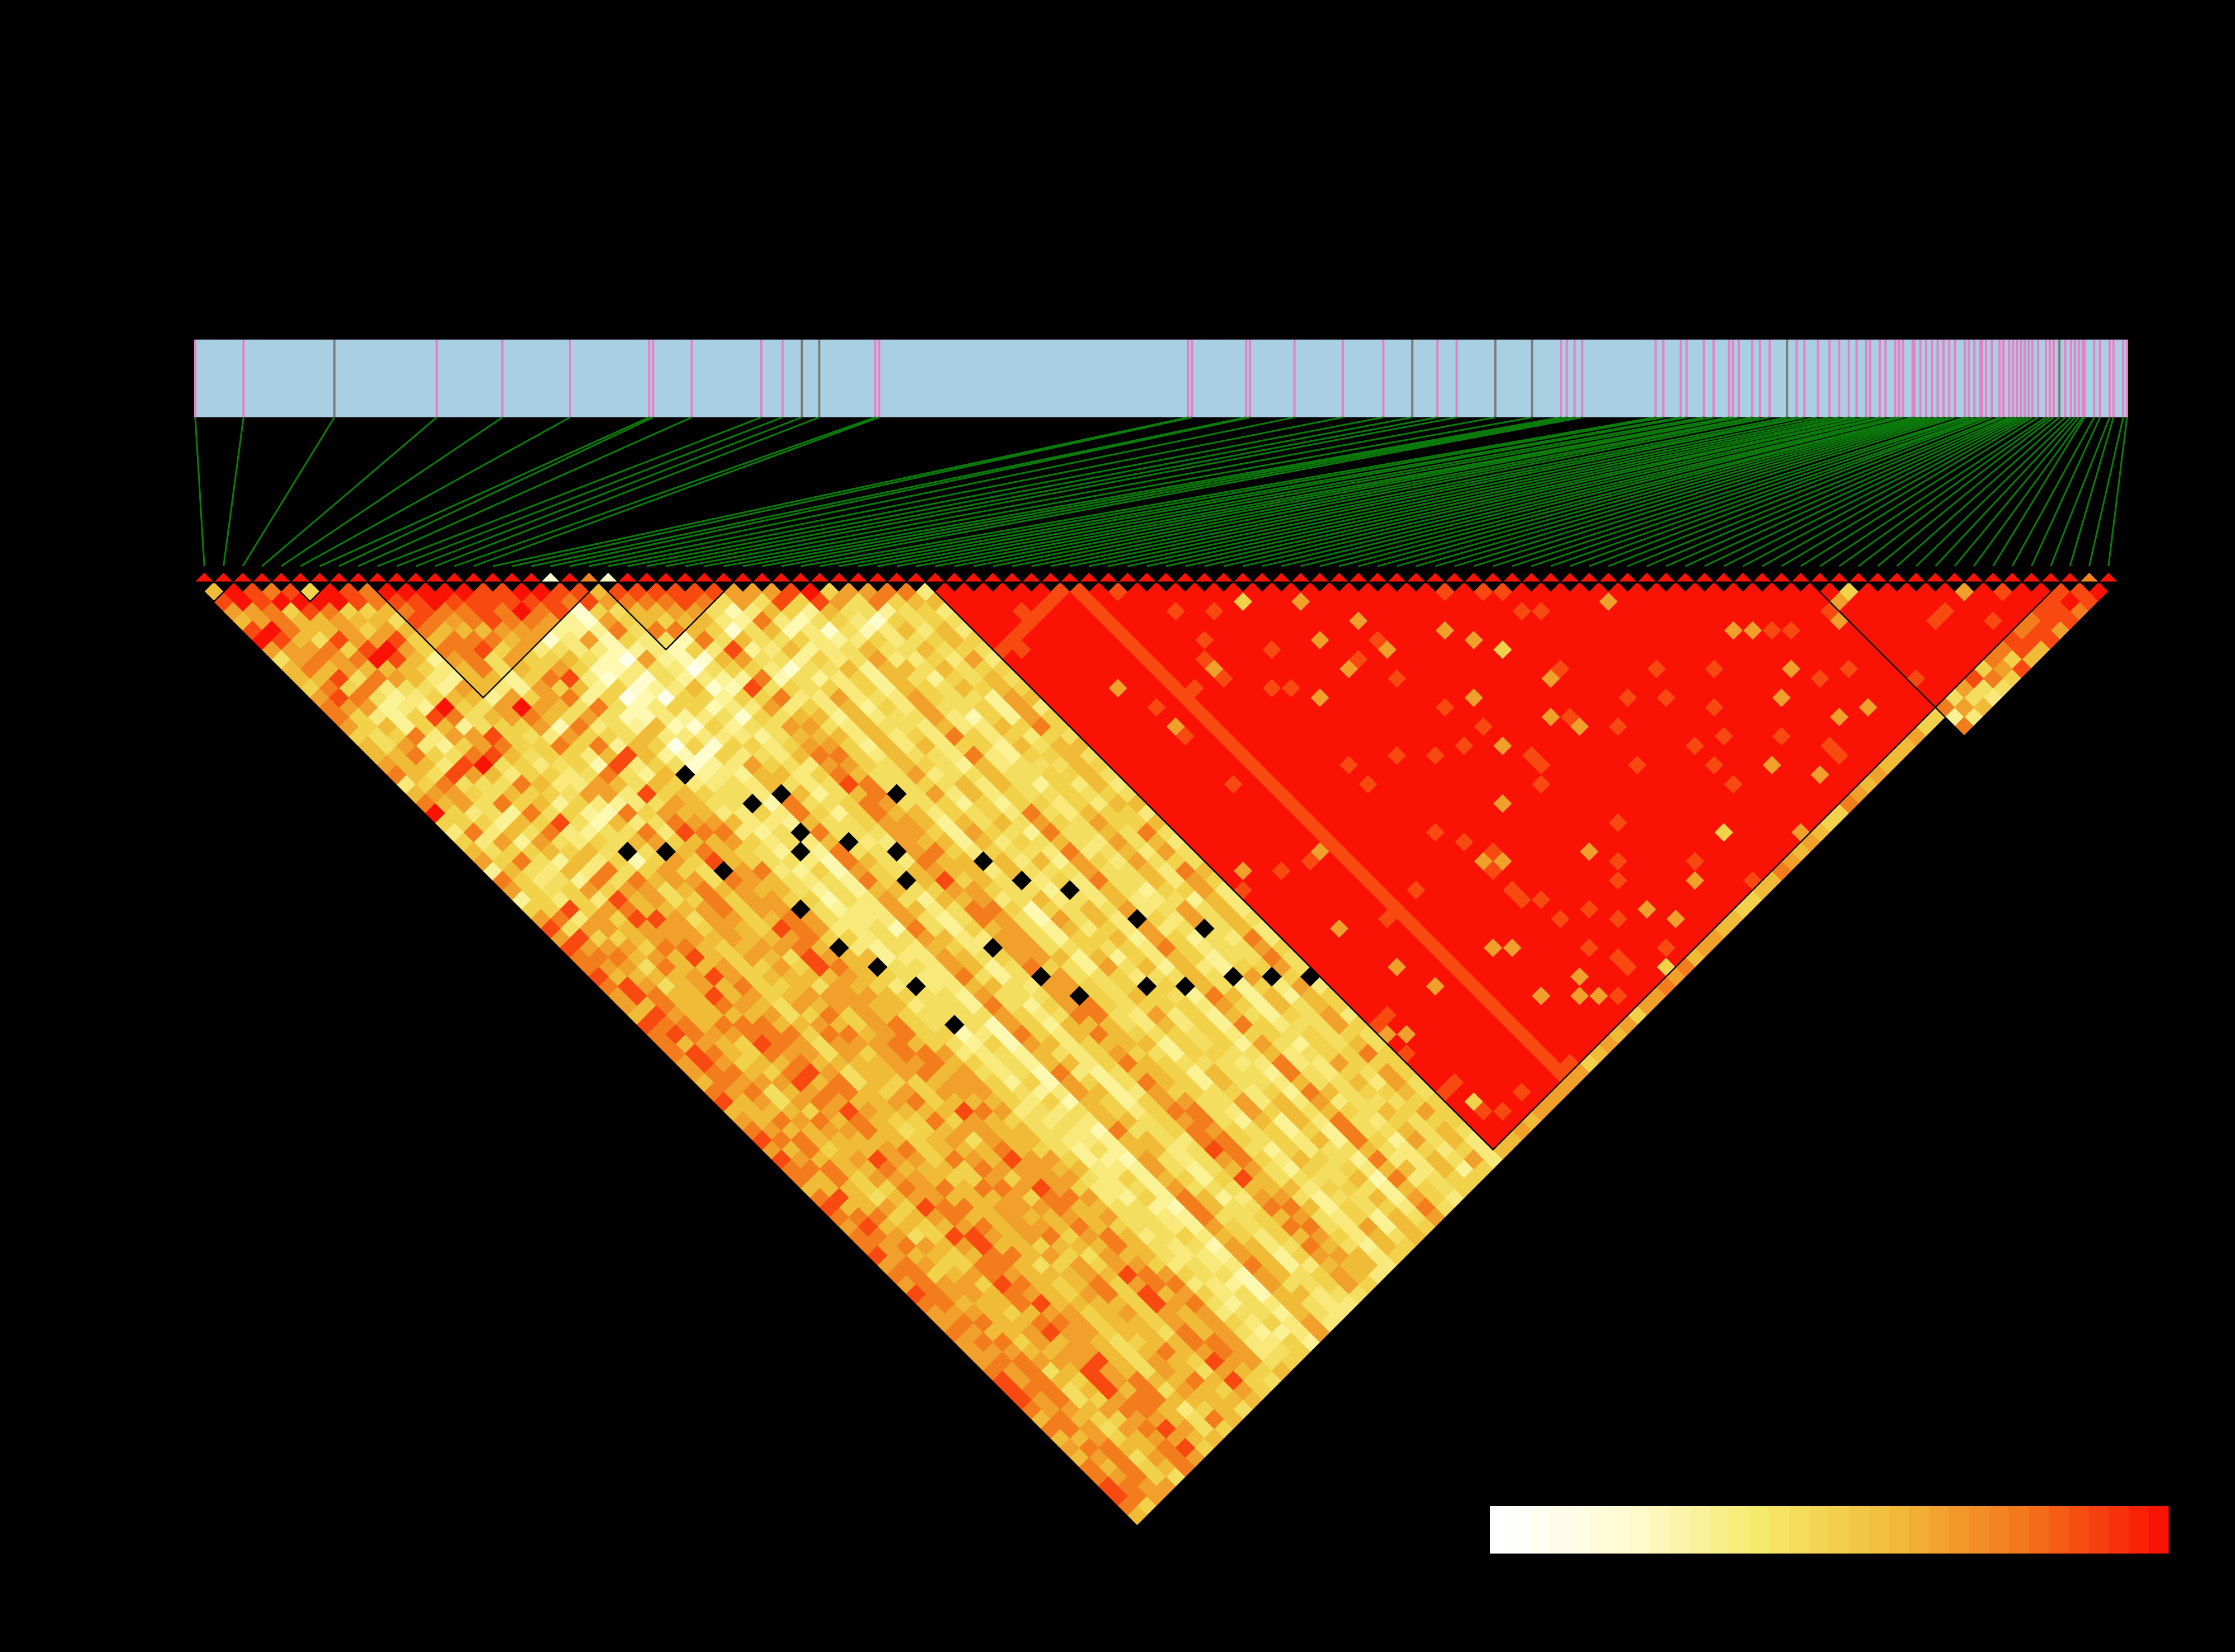 The height and width of the screenshot is (1652, 2235). I want to click on color-key-legend, so click(1829, 1531).